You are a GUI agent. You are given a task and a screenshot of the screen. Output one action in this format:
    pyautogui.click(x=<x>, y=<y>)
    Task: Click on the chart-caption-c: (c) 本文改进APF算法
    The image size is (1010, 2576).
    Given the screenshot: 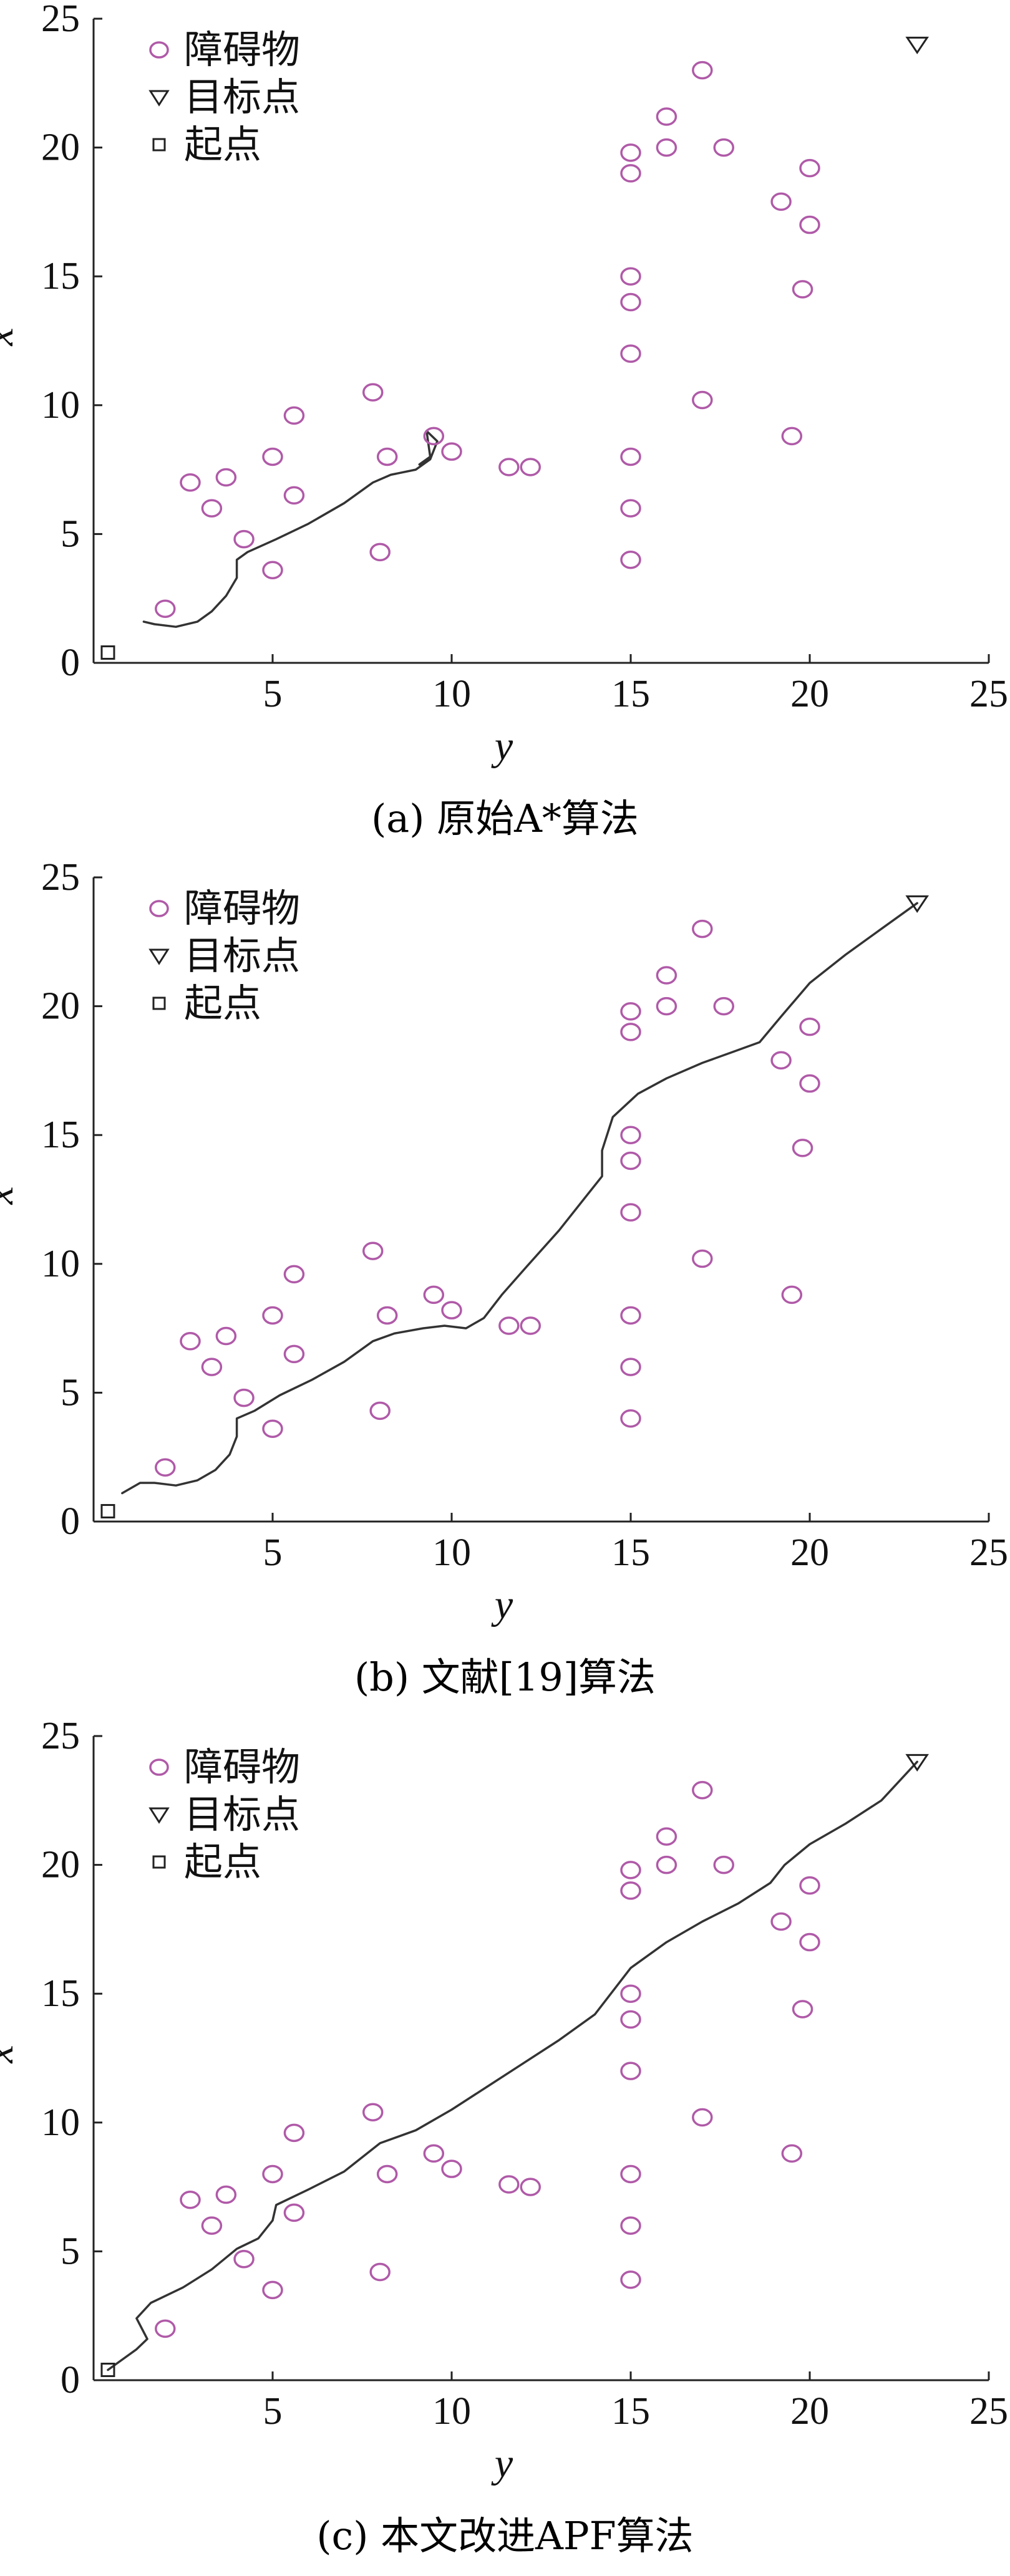 What is the action you would take?
    pyautogui.click(x=505, y=2536)
    